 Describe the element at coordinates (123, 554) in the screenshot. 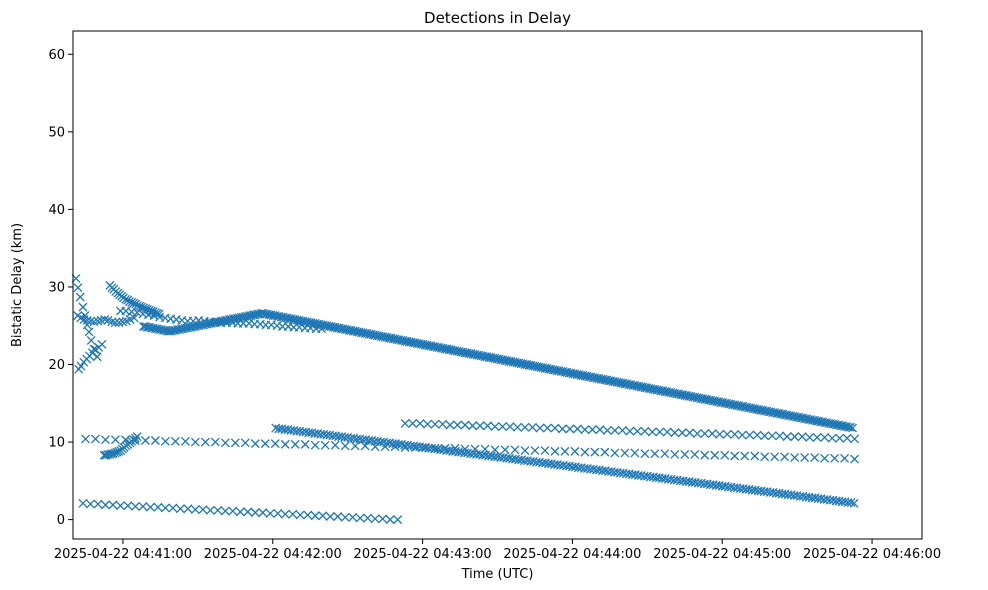

I see `x-tick-label-0: 2025-04-22 04:41:00` at that location.